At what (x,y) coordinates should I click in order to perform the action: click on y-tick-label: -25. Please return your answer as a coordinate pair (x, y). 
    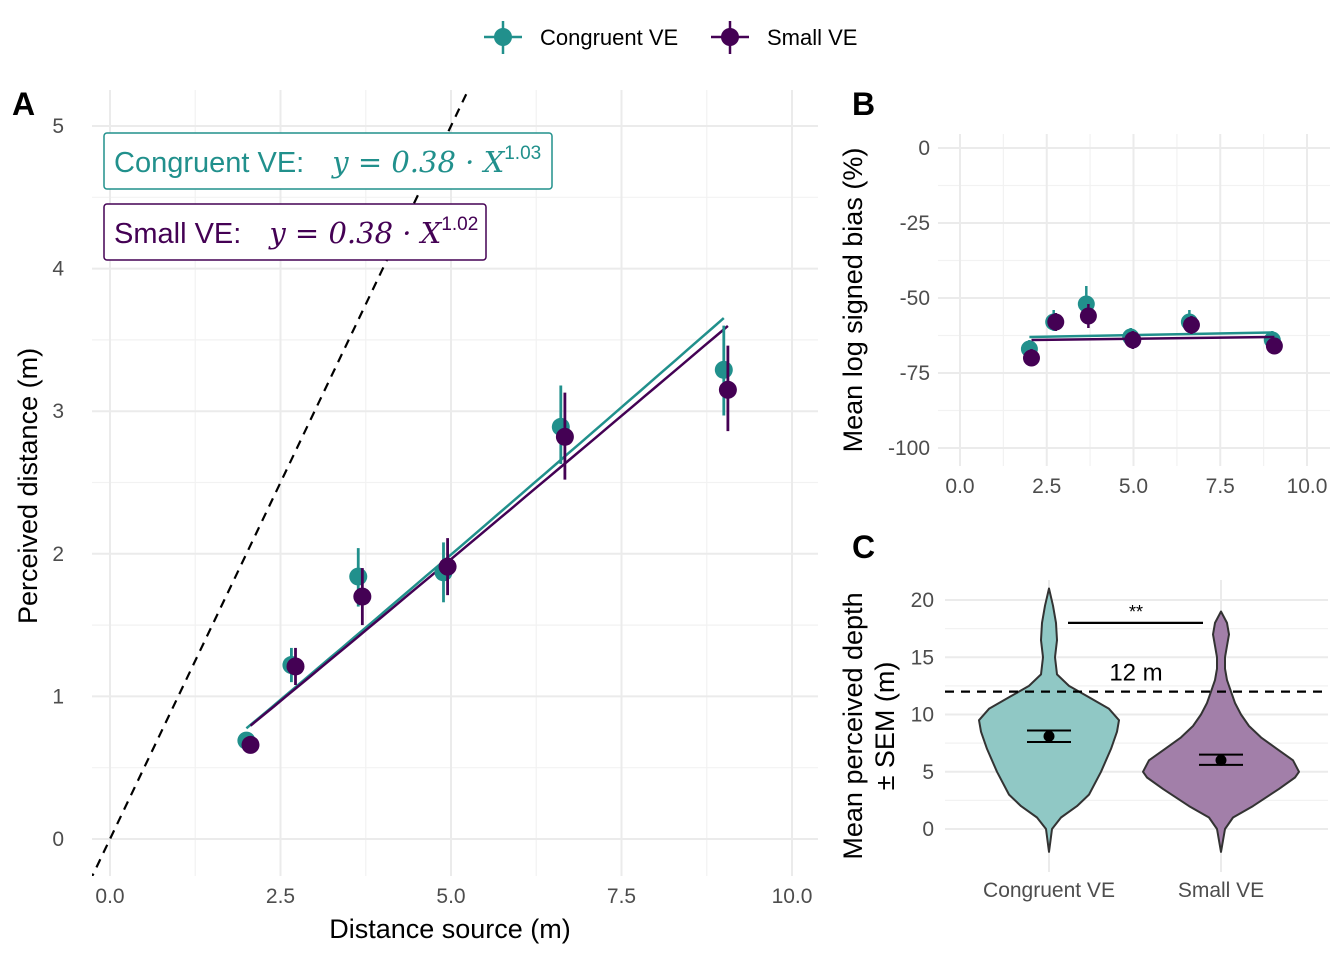
    Looking at the image, I should click on (915, 223).